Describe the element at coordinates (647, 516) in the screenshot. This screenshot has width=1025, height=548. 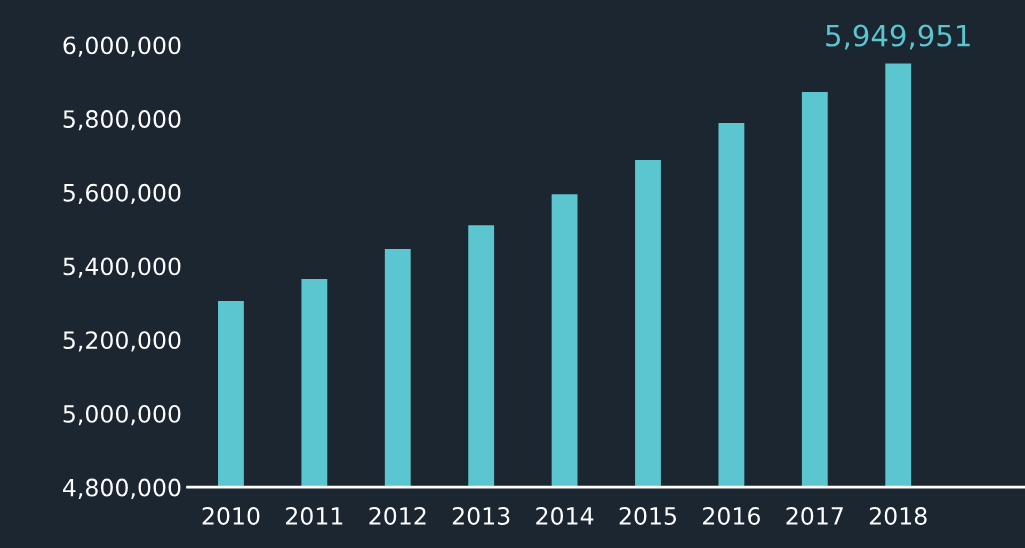
I see `x-tick-label: 2015` at that location.